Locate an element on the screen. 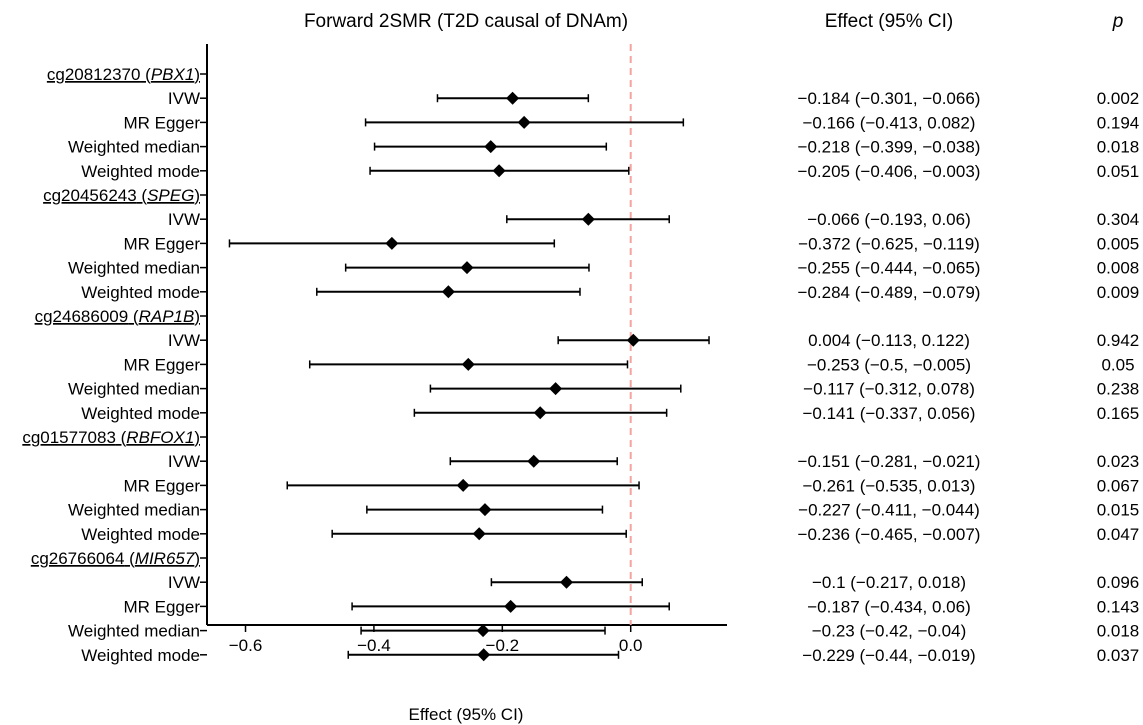 The image size is (1143, 725). p-value: 0.194 is located at coordinates (1118, 122).